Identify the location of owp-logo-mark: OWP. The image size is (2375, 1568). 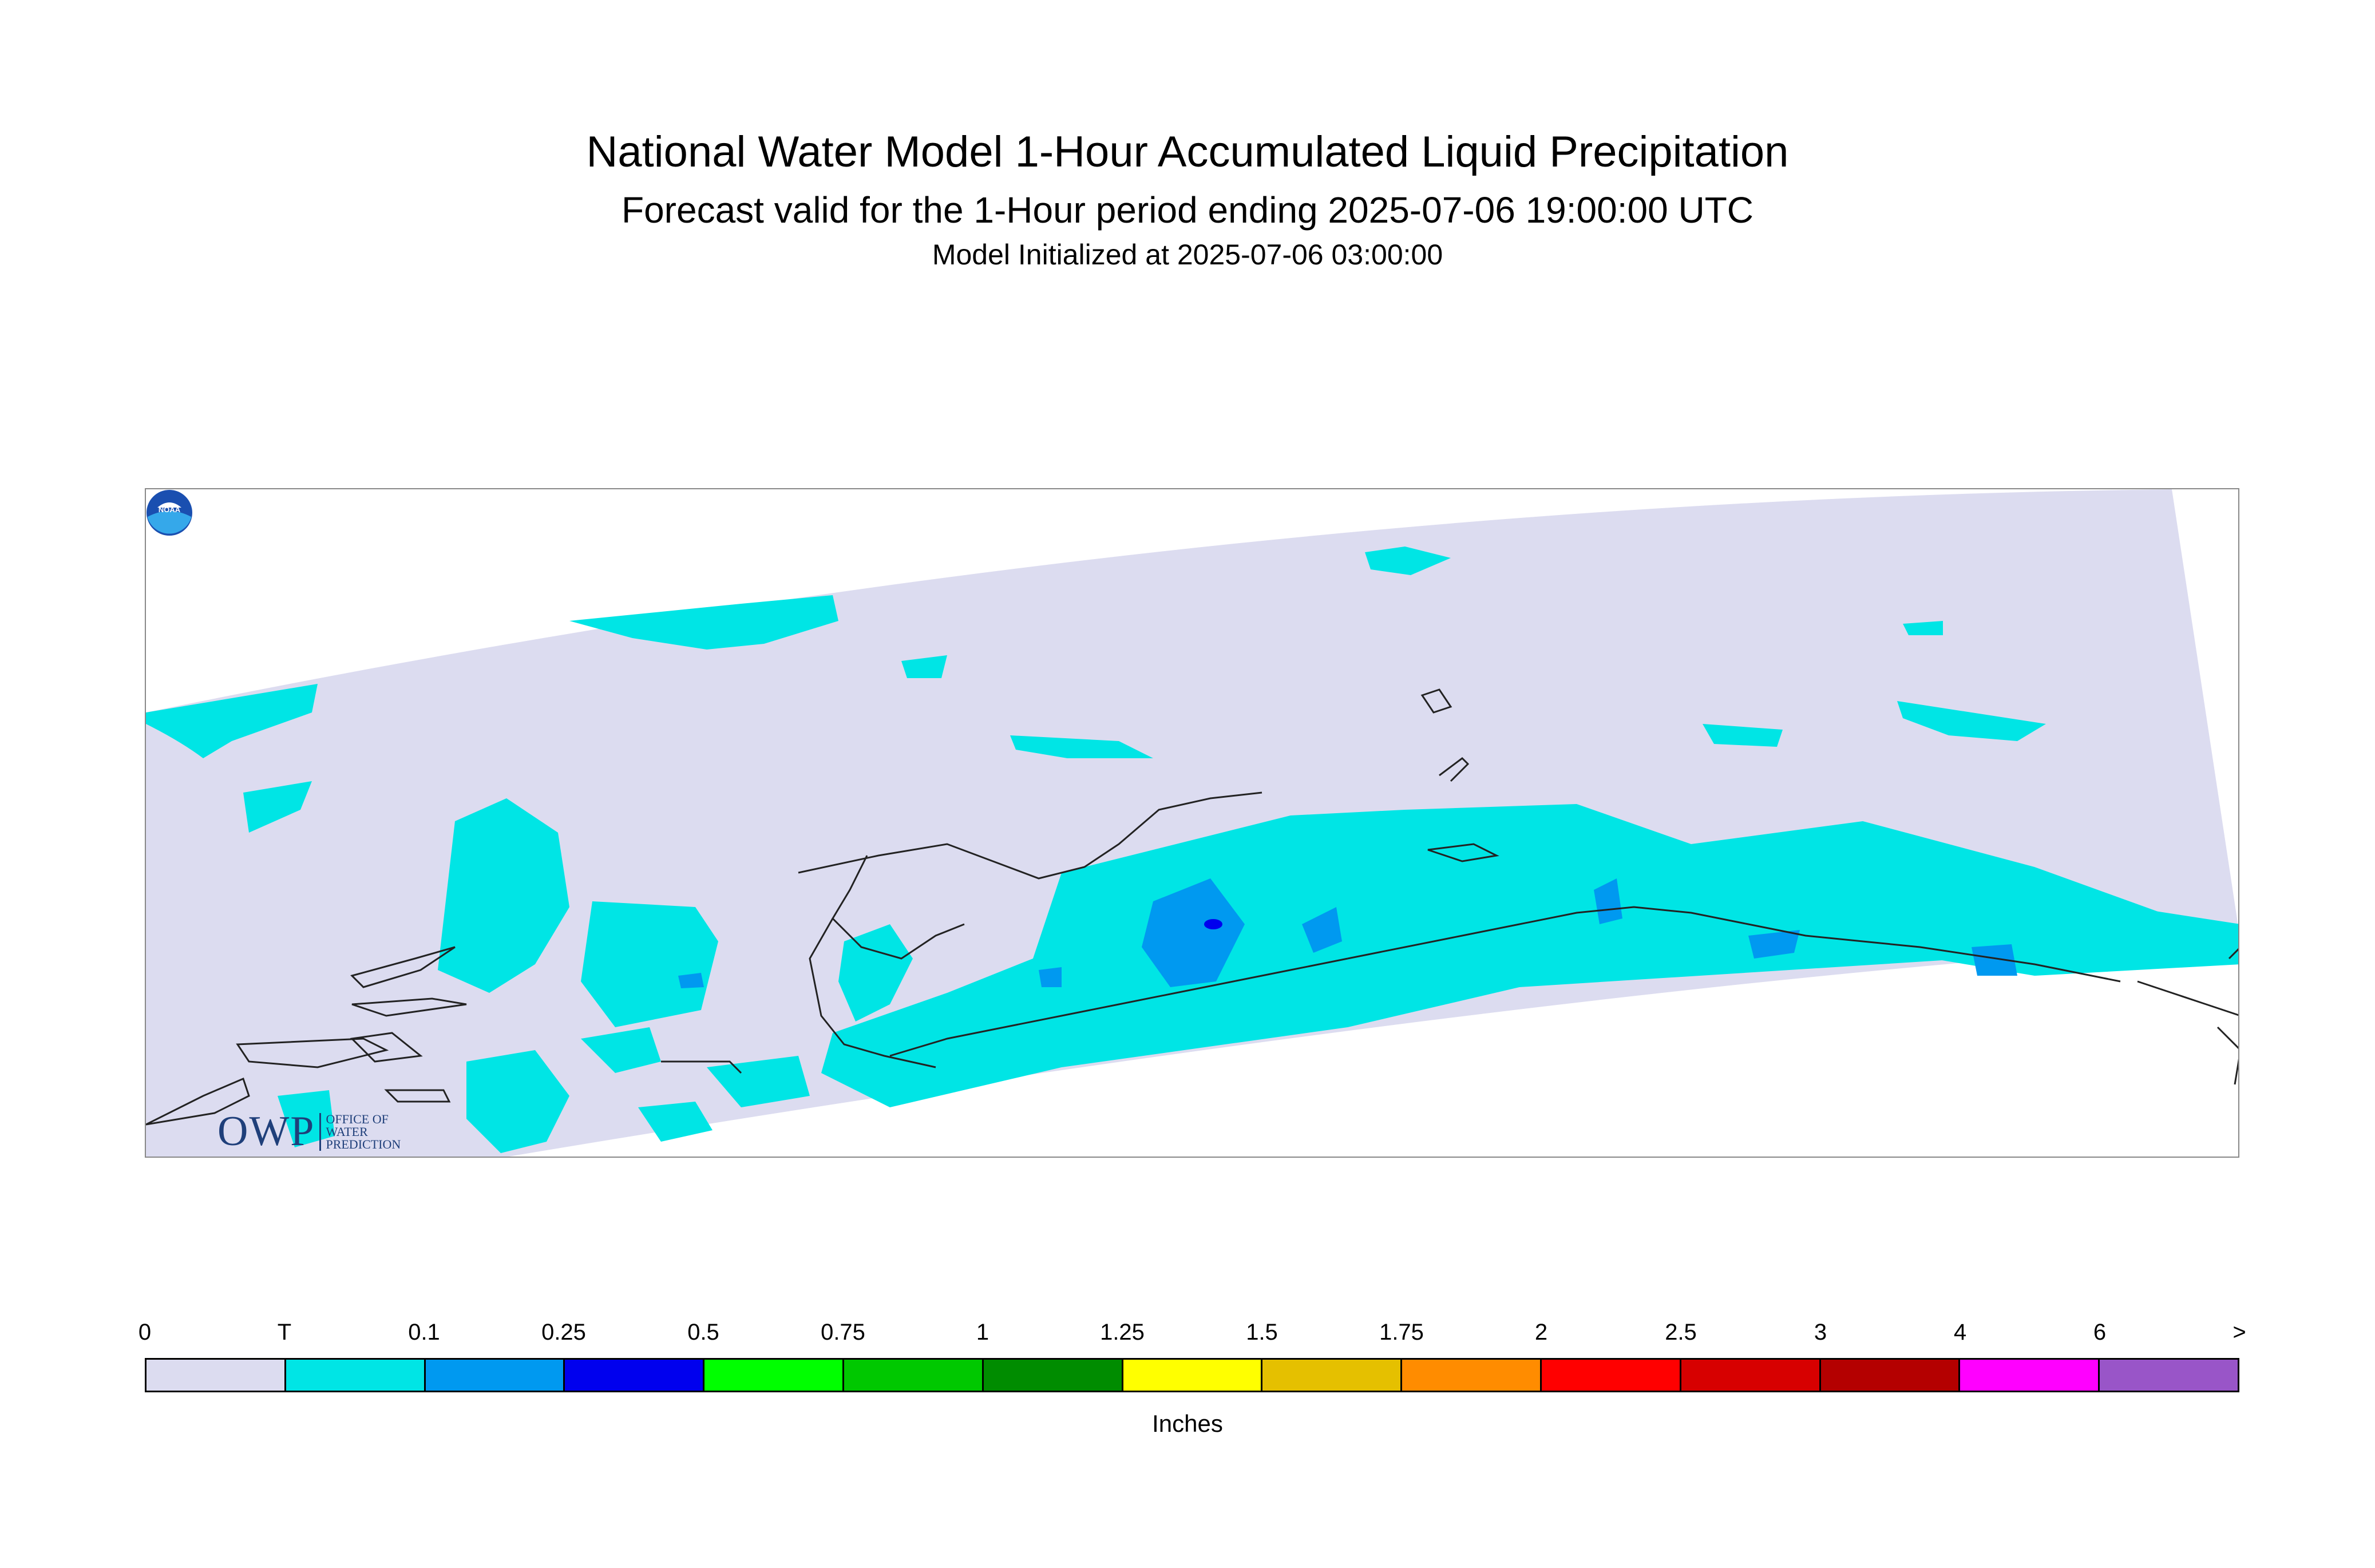
(266, 1131).